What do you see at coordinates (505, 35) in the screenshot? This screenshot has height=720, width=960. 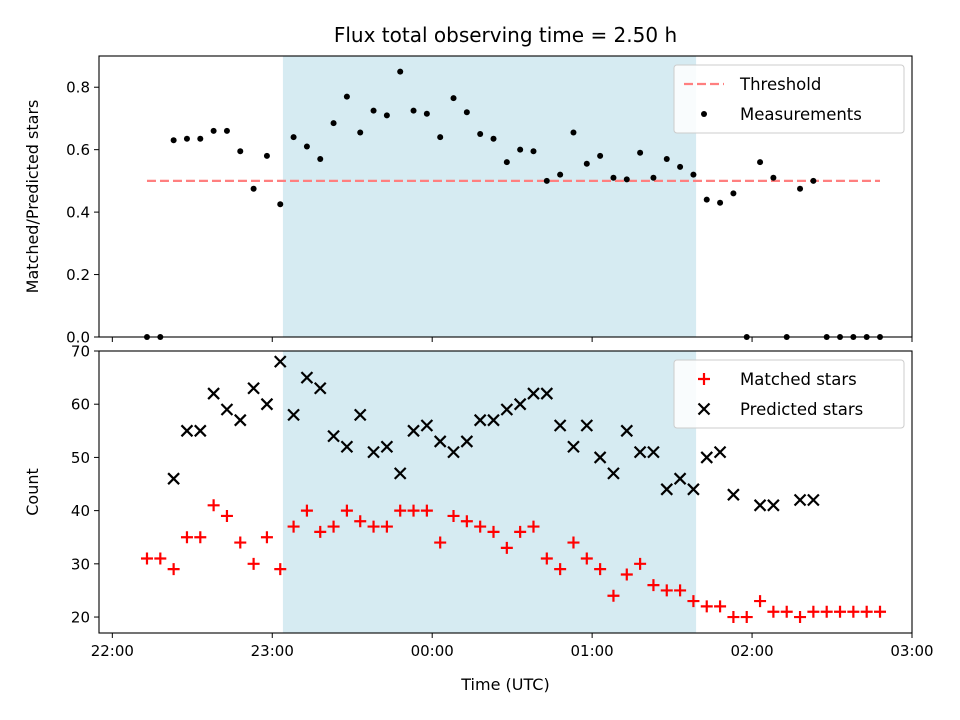 I see `chart-title: Flux total observing time = 2.50 h` at bounding box center [505, 35].